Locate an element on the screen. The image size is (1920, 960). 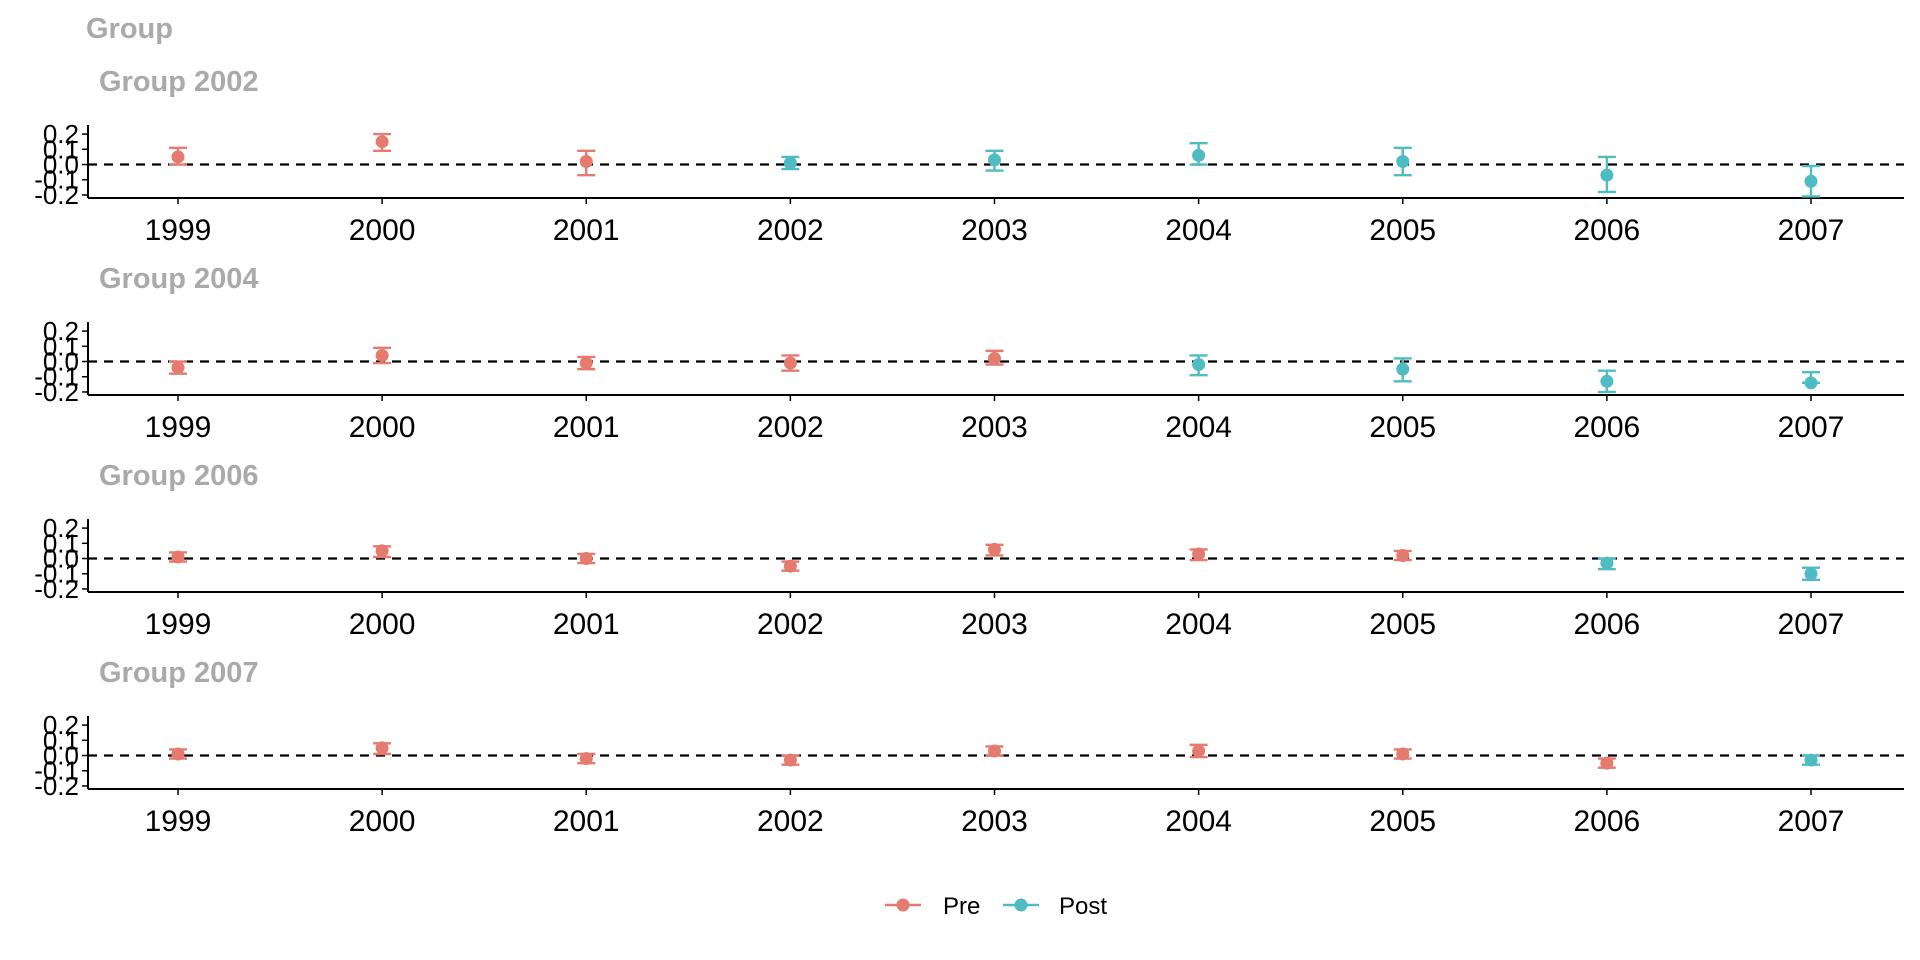
panel-title: Group 2007 is located at coordinates (179, 673).